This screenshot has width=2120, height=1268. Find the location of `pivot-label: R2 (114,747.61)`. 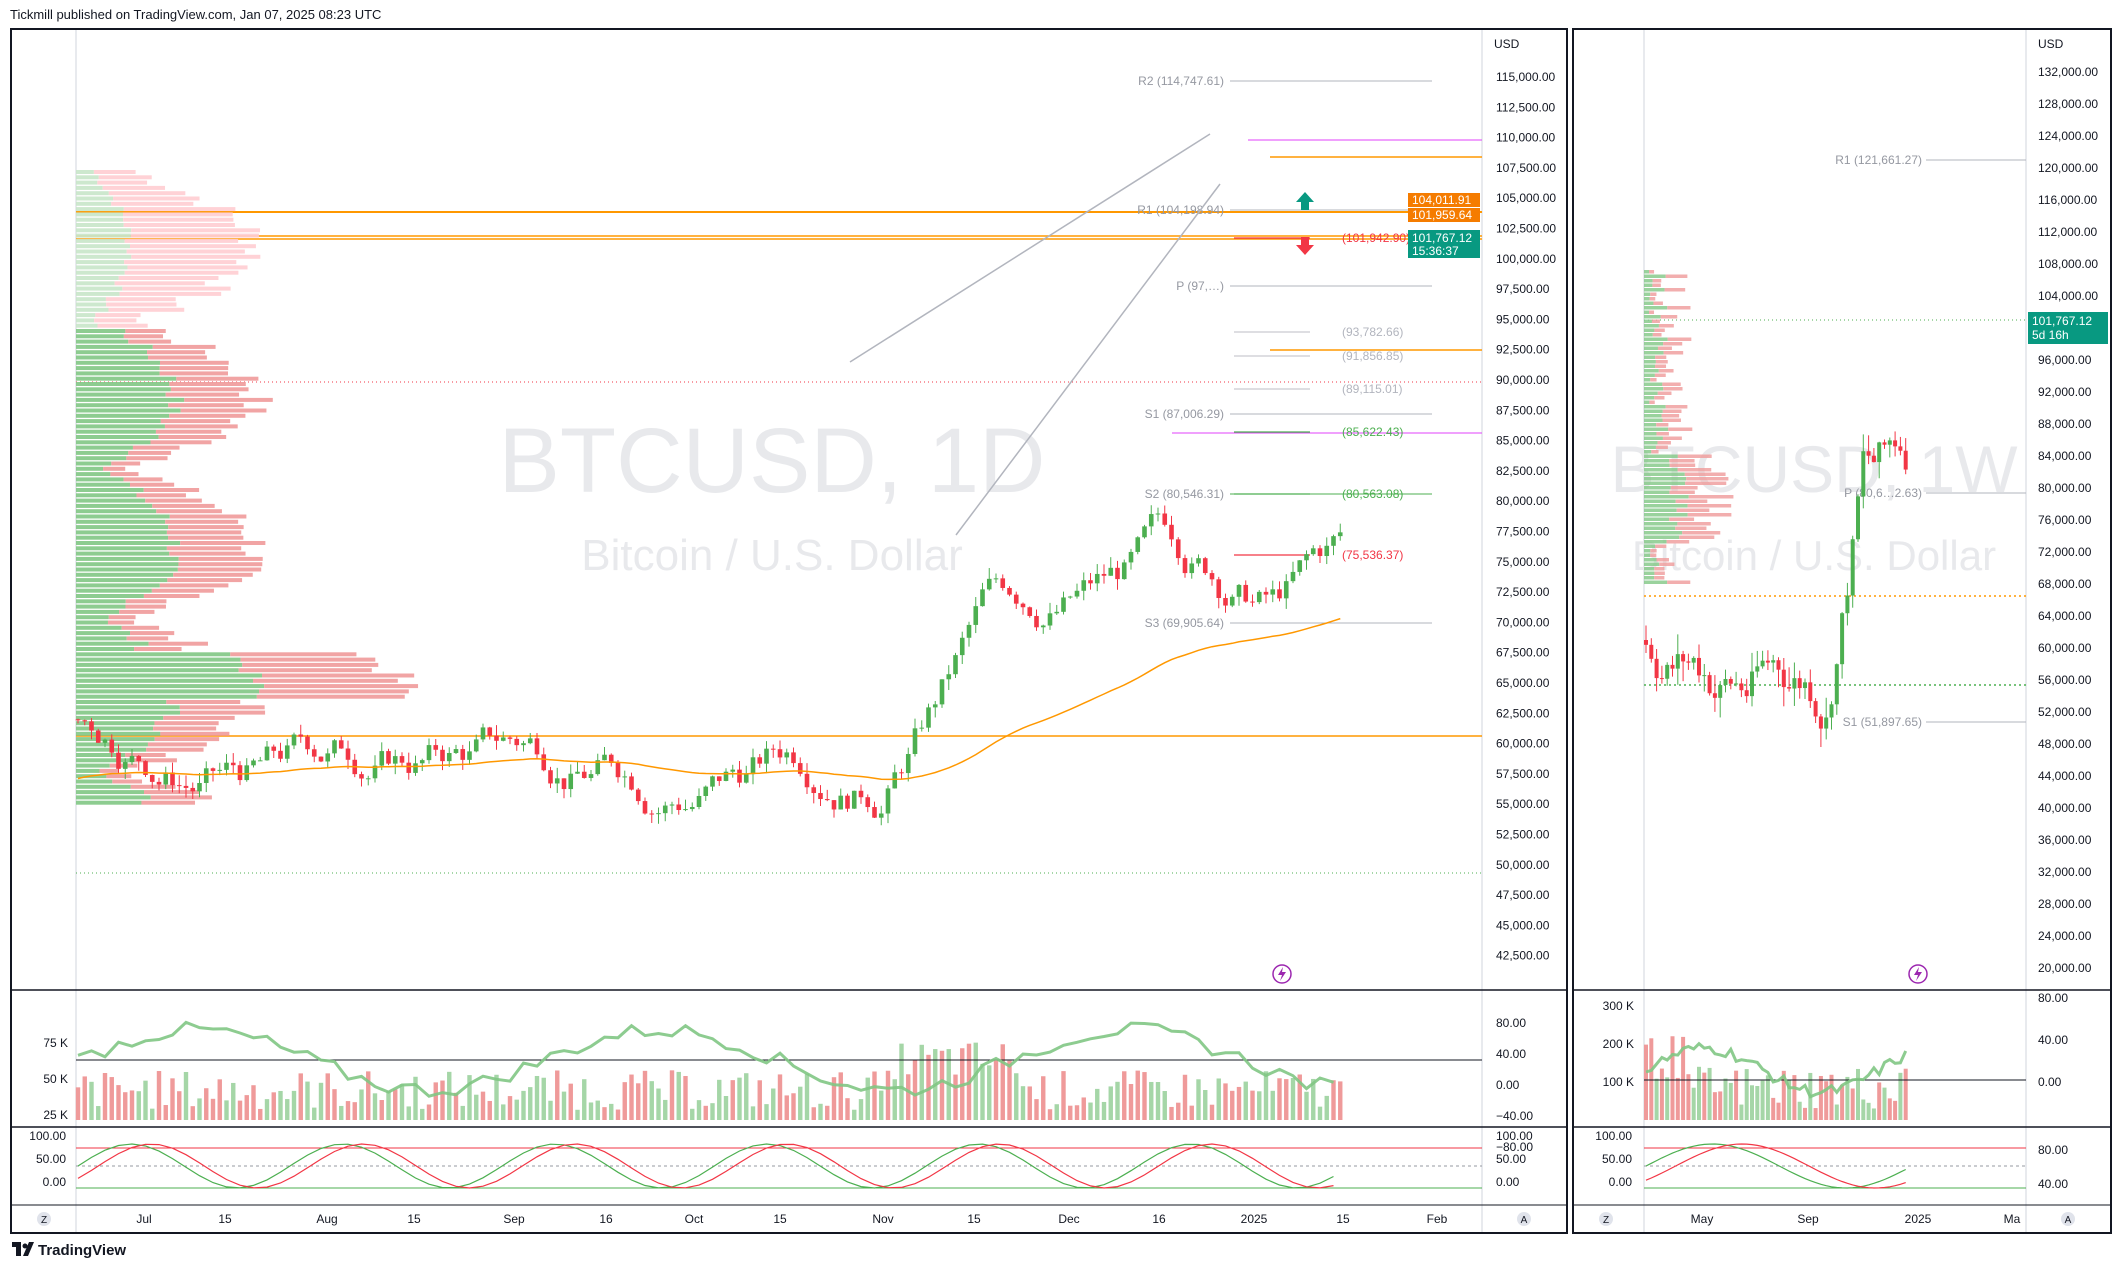

pivot-label: R2 (114,747.61) is located at coordinates (1181, 81).